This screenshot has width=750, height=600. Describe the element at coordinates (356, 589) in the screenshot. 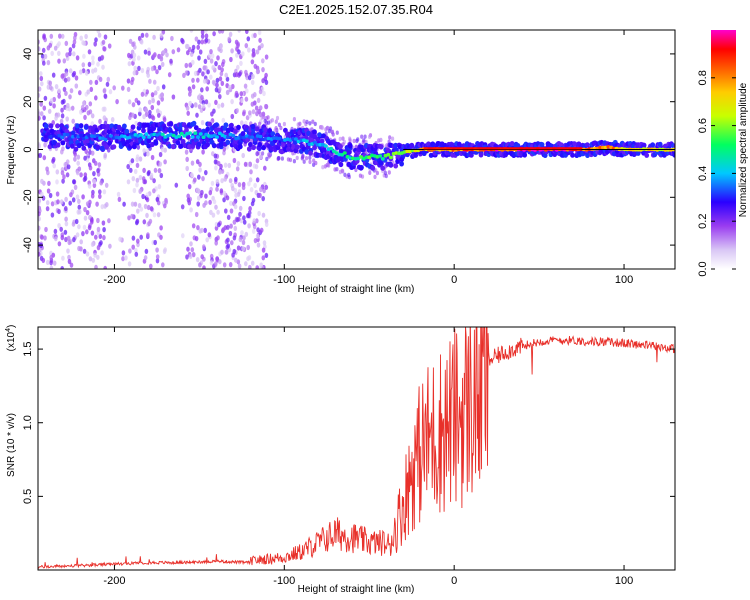

I see `snr-x-label: Height of straight line (km)` at that location.